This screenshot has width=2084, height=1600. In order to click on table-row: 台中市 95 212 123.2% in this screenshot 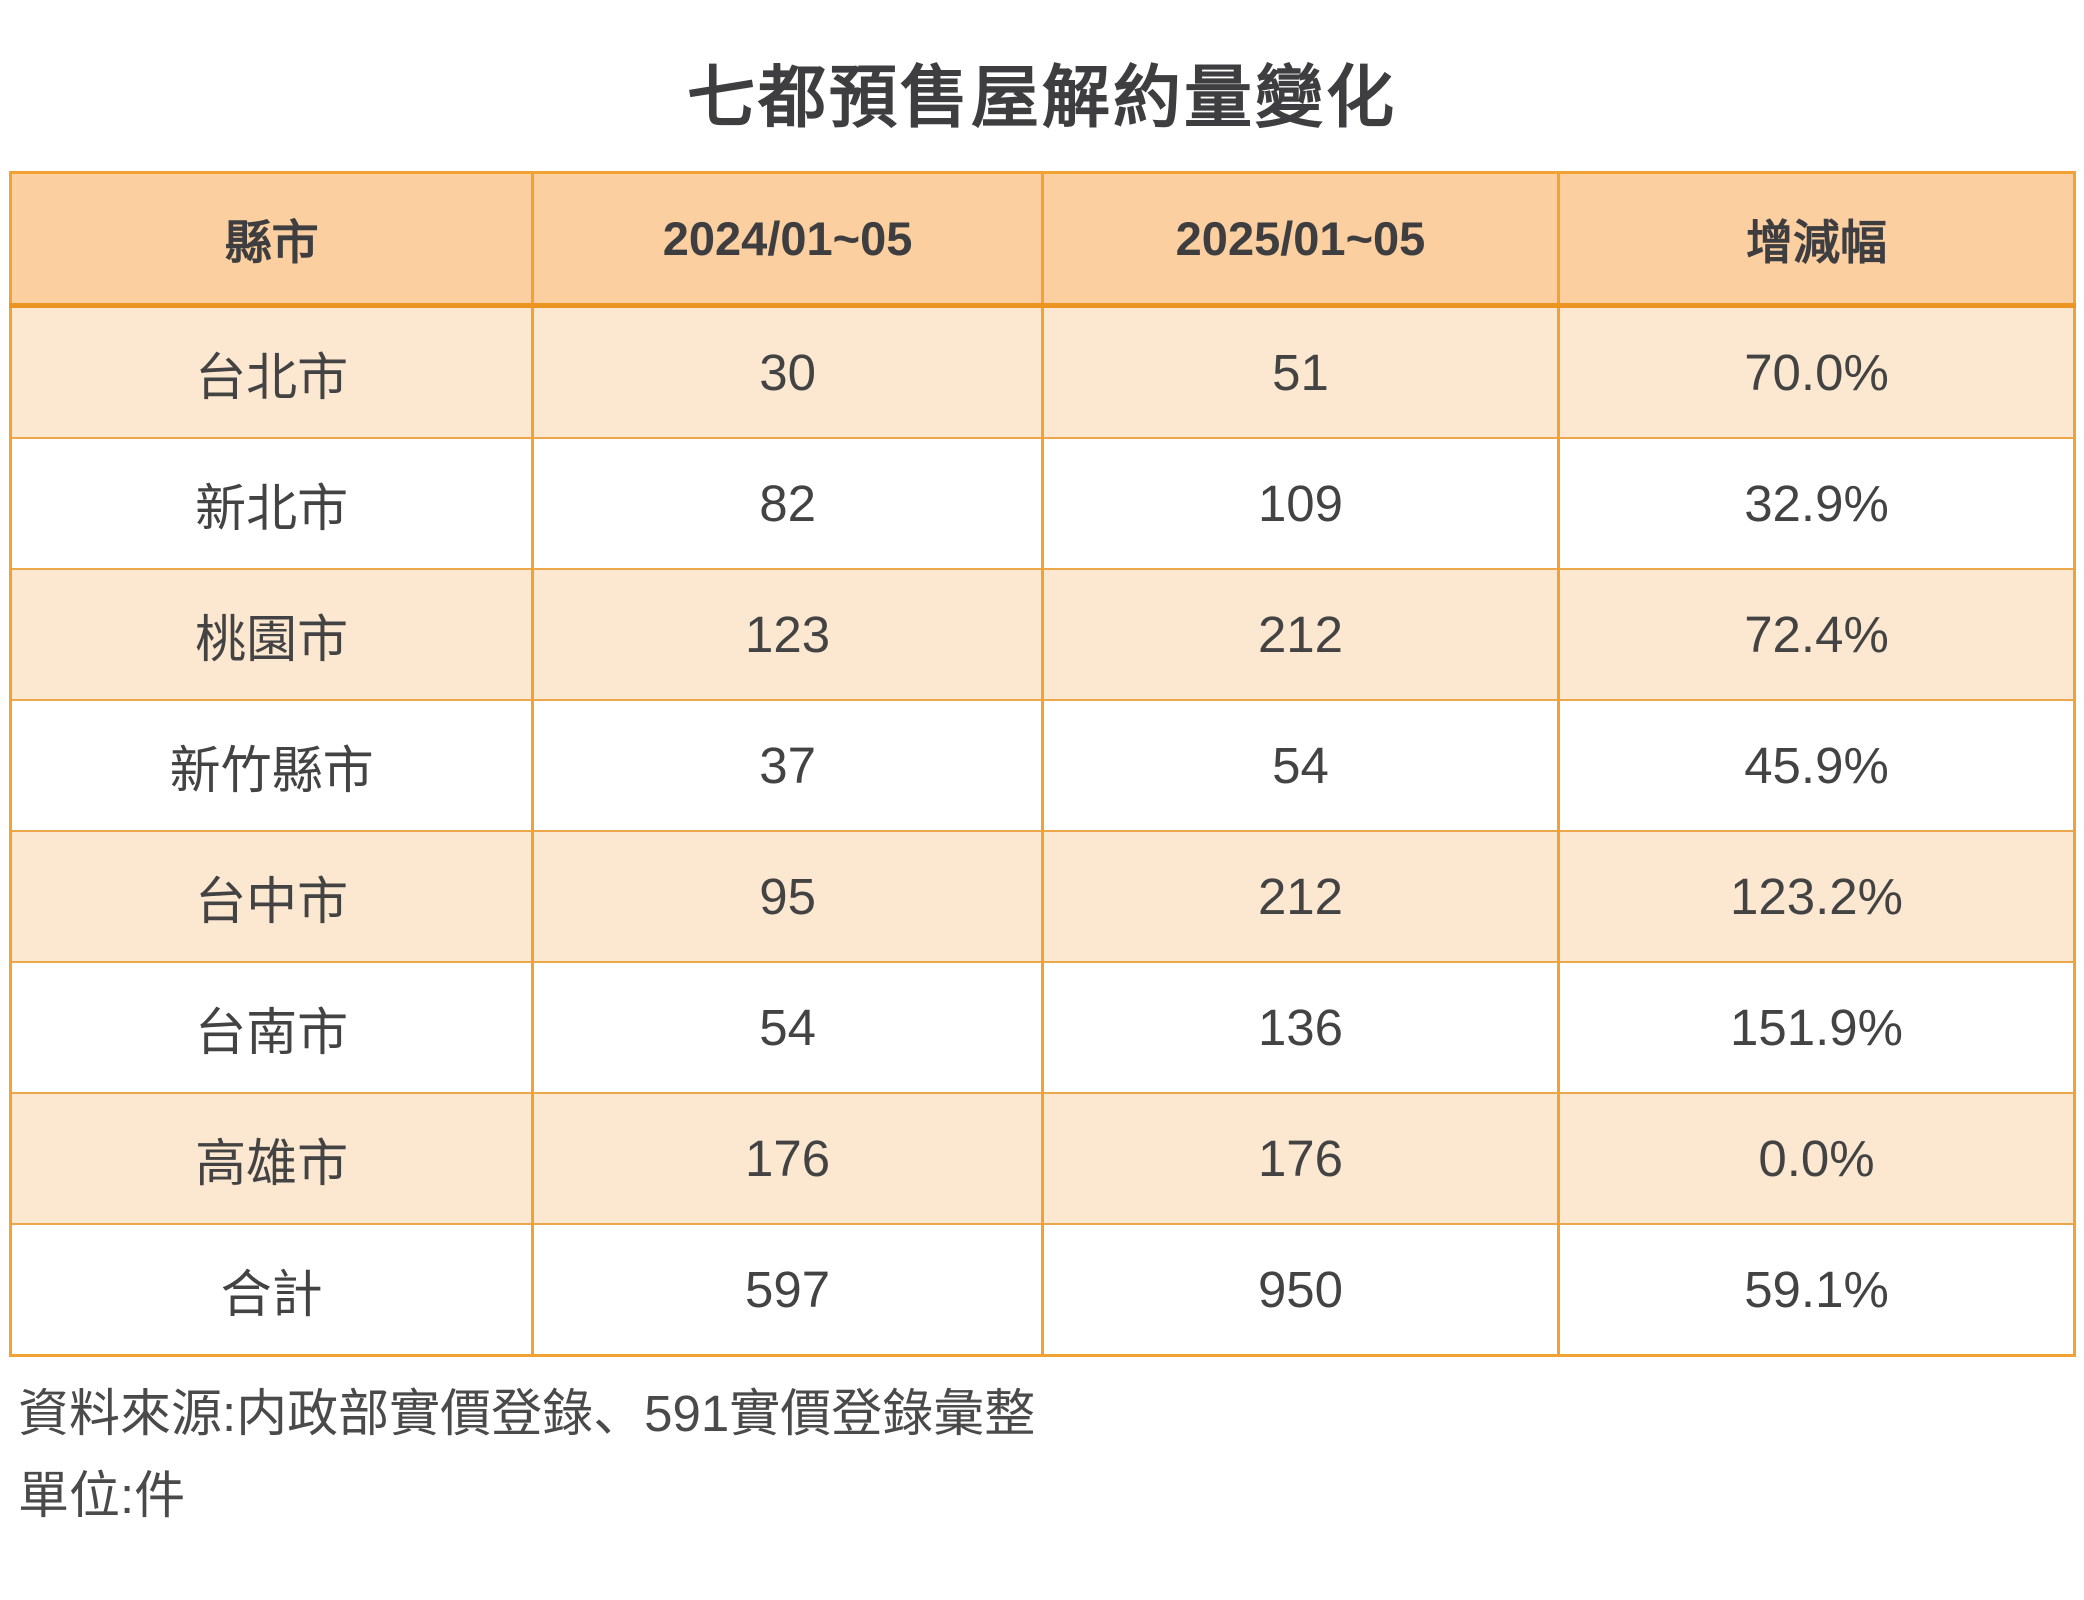, I will do `click(1042, 897)`.